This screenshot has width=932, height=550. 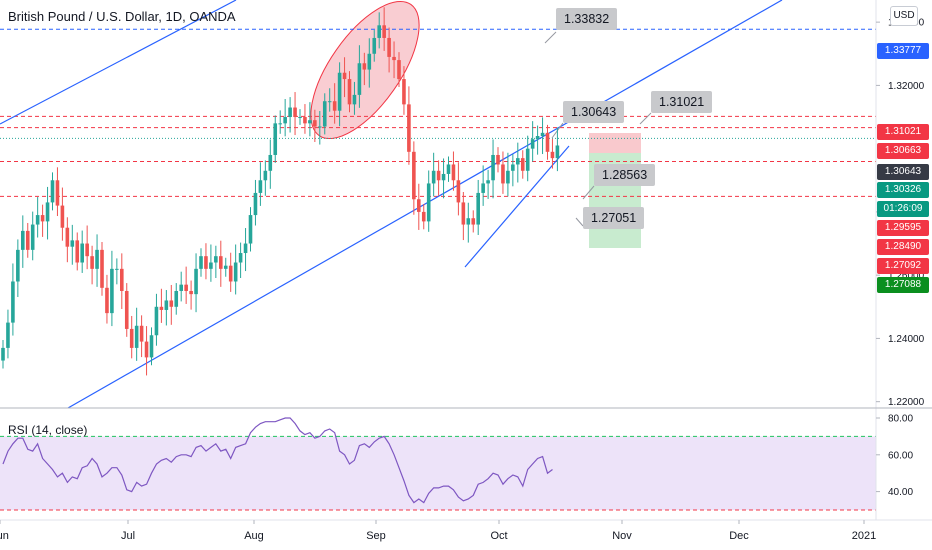 What do you see at coordinates (900, 492) in the screenshot?
I see `rsi-tick-label: 40.00` at bounding box center [900, 492].